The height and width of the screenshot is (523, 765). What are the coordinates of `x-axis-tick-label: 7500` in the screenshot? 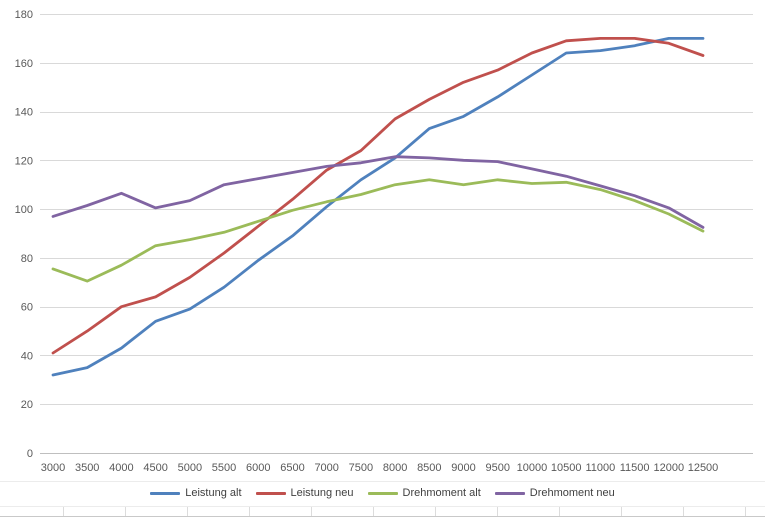 It's located at (361, 468).